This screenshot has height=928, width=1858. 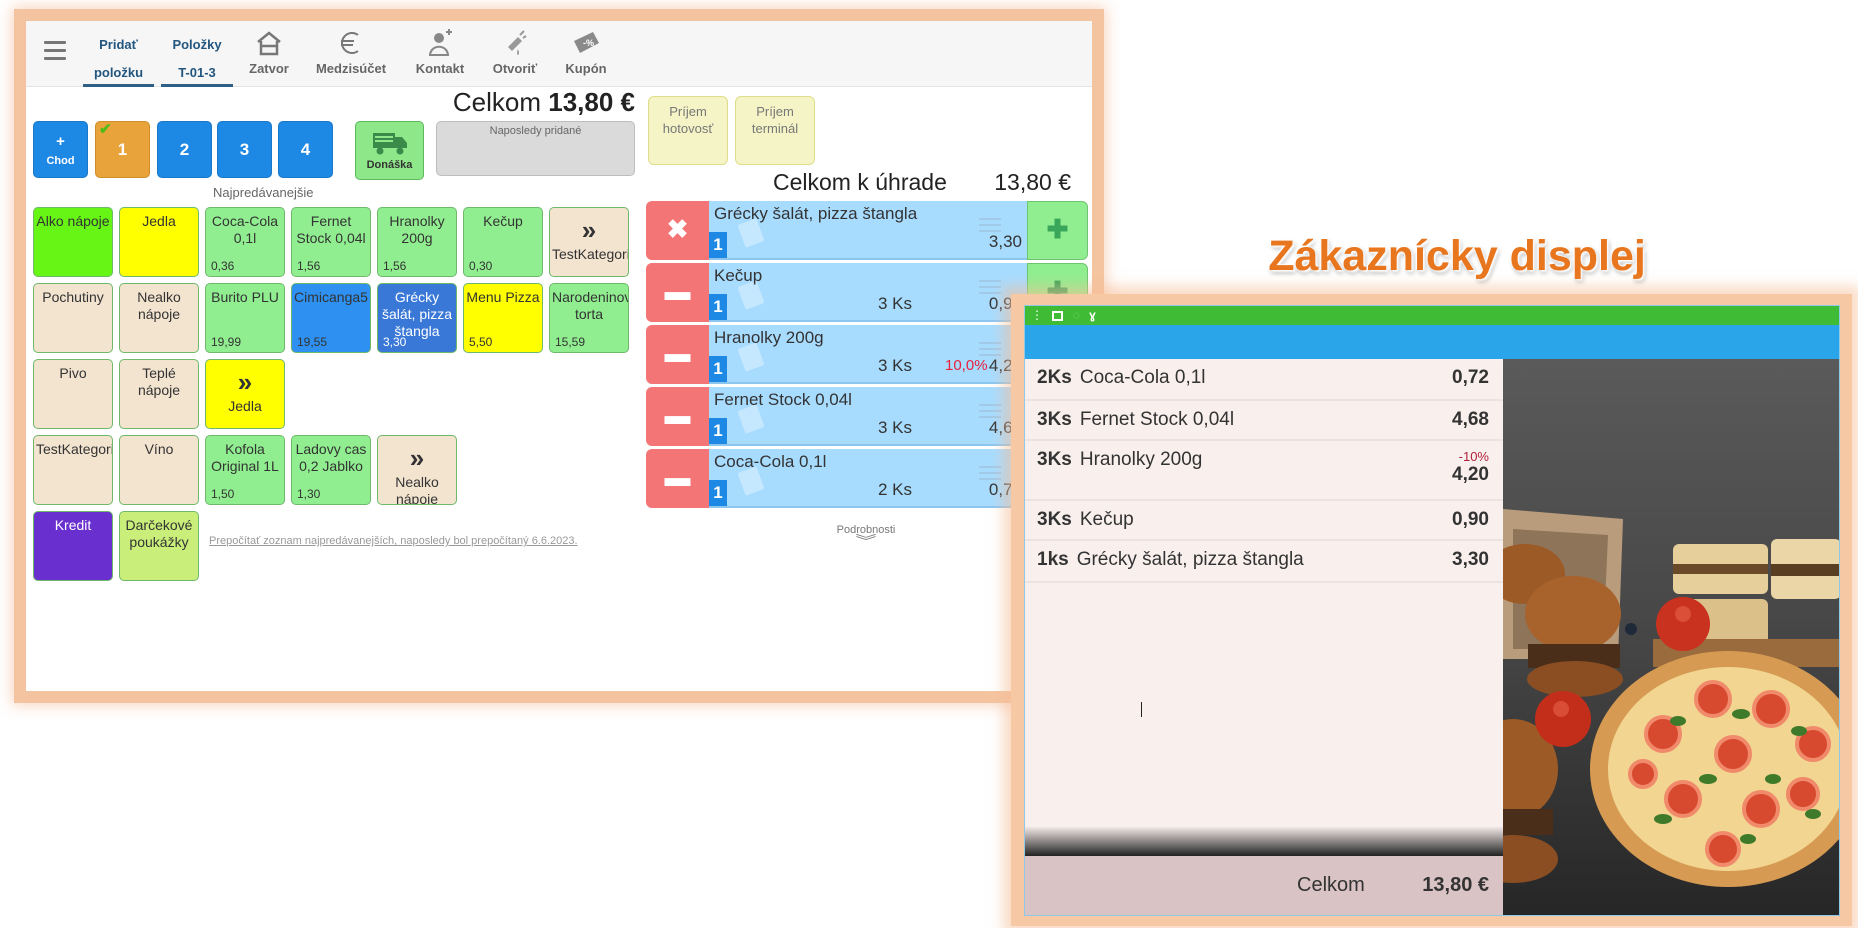 I want to click on coupon-button: -% Kupón, so click(x=586, y=52).